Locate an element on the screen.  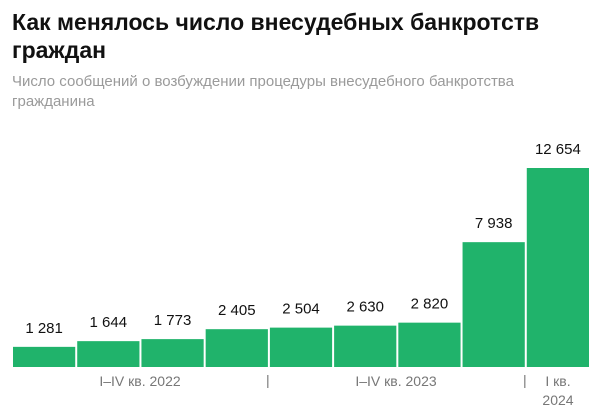
value-label: 2 630 is located at coordinates (365, 307).